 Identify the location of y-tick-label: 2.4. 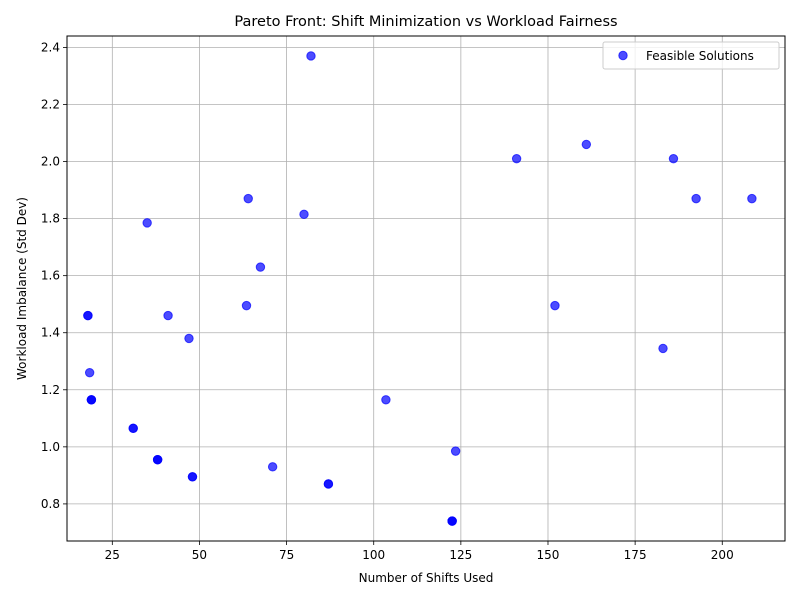
(50, 47).